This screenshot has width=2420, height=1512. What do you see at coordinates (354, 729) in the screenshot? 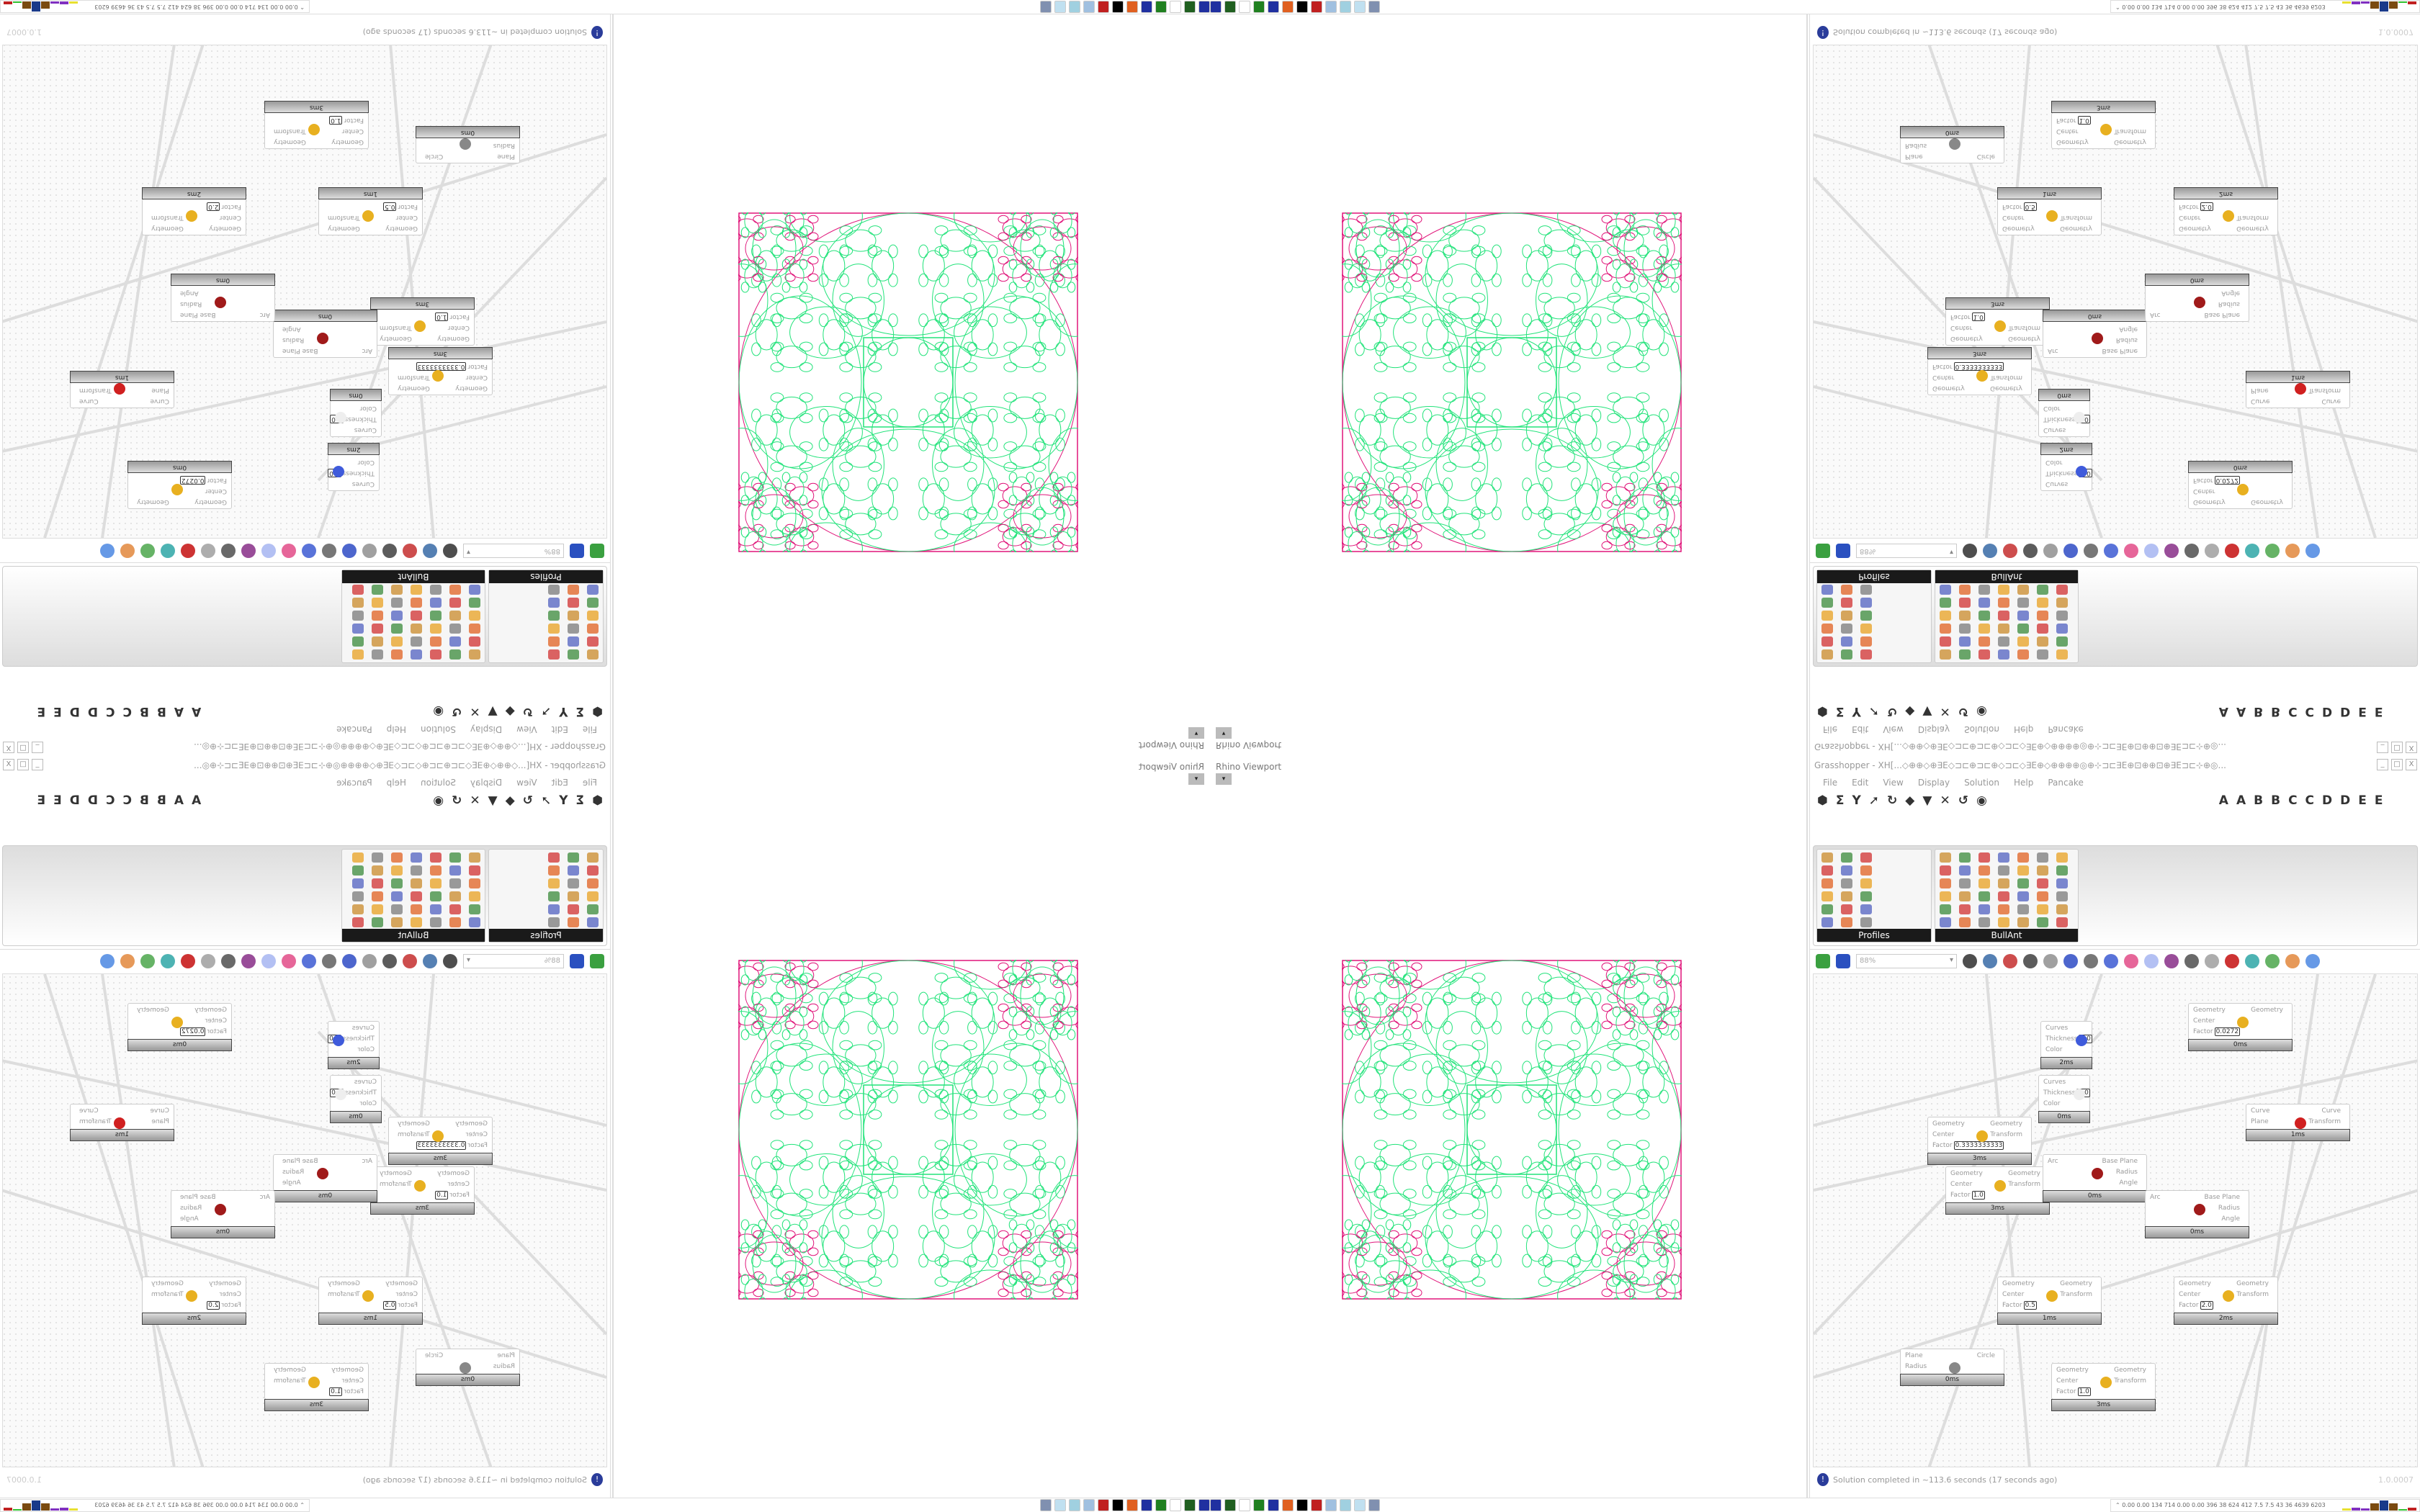
I see `menu-pancake: Pancake` at bounding box center [354, 729].